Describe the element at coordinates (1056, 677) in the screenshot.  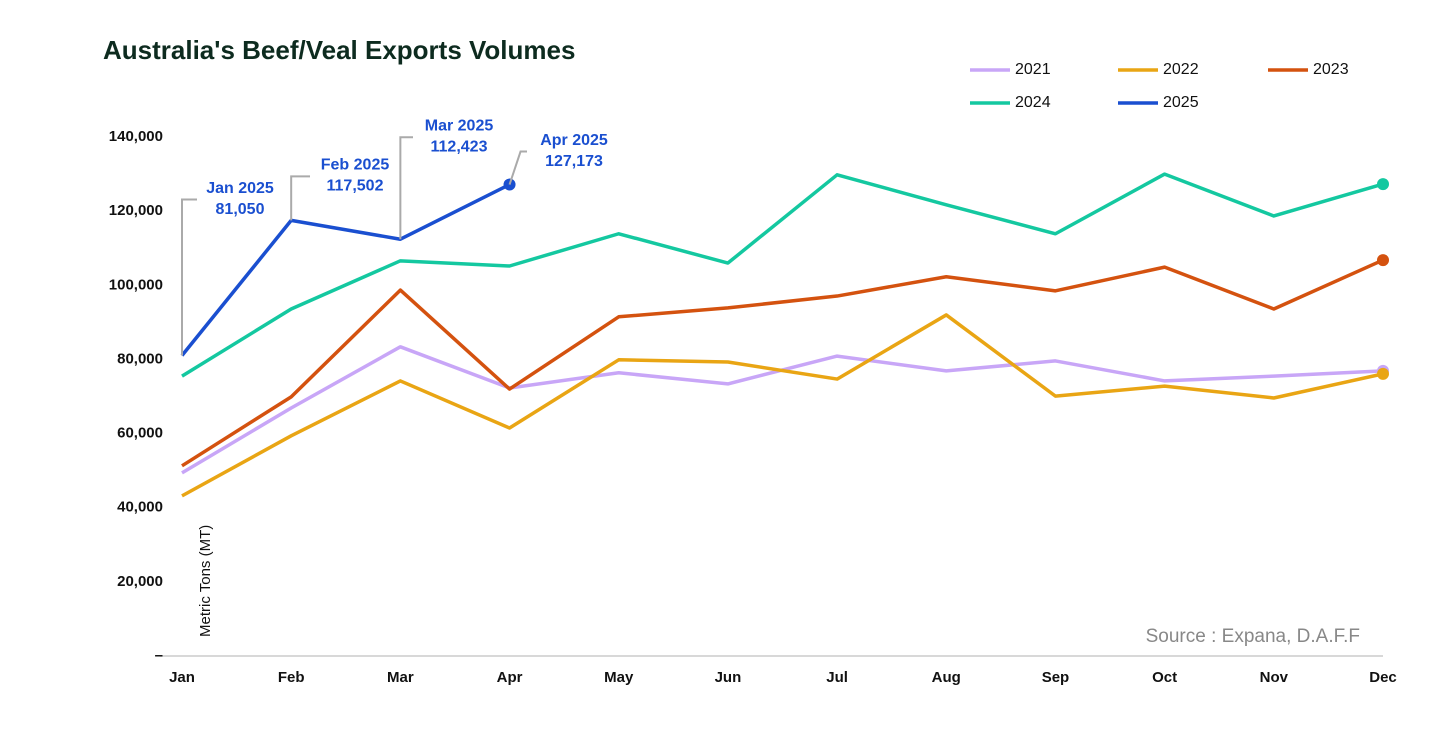
I see `x-tick-label: Sep` at that location.